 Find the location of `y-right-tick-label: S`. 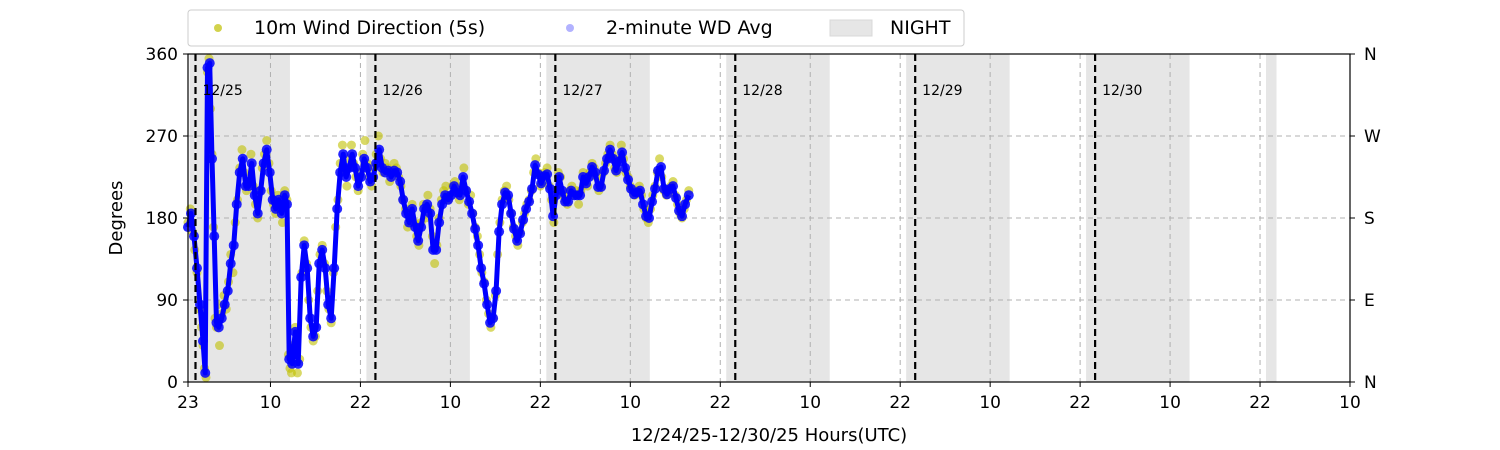

y-right-tick-label: S is located at coordinates (1369, 219).